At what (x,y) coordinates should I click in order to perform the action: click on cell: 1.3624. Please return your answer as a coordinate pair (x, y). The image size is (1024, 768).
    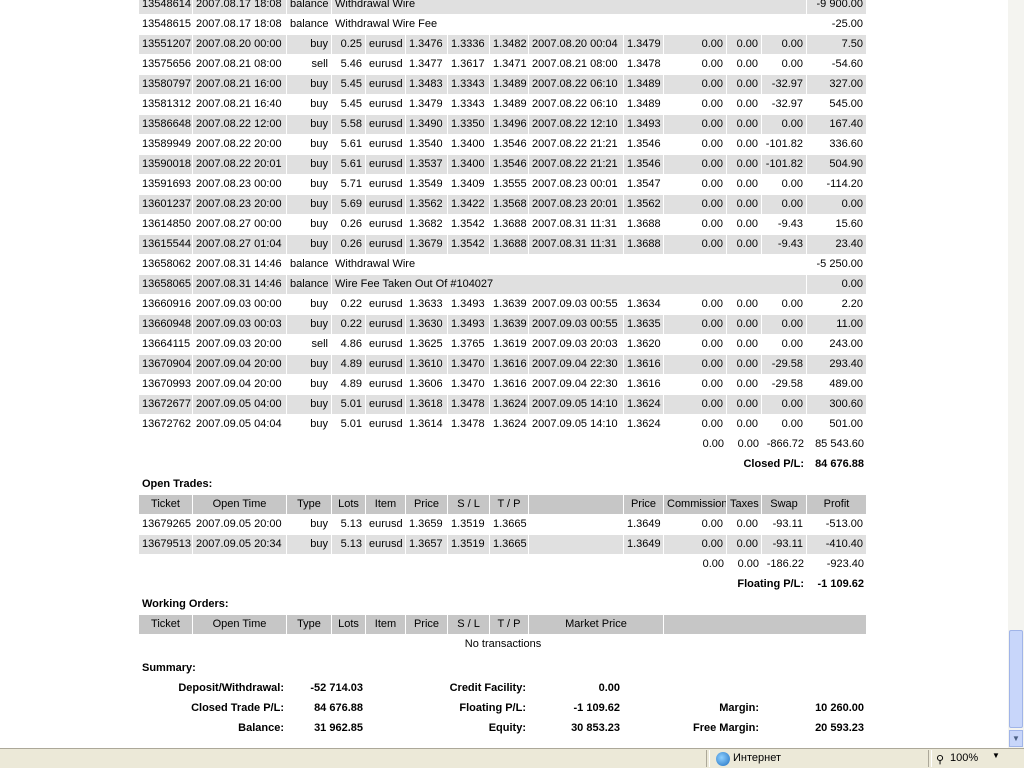
    Looking at the image, I should click on (644, 404).